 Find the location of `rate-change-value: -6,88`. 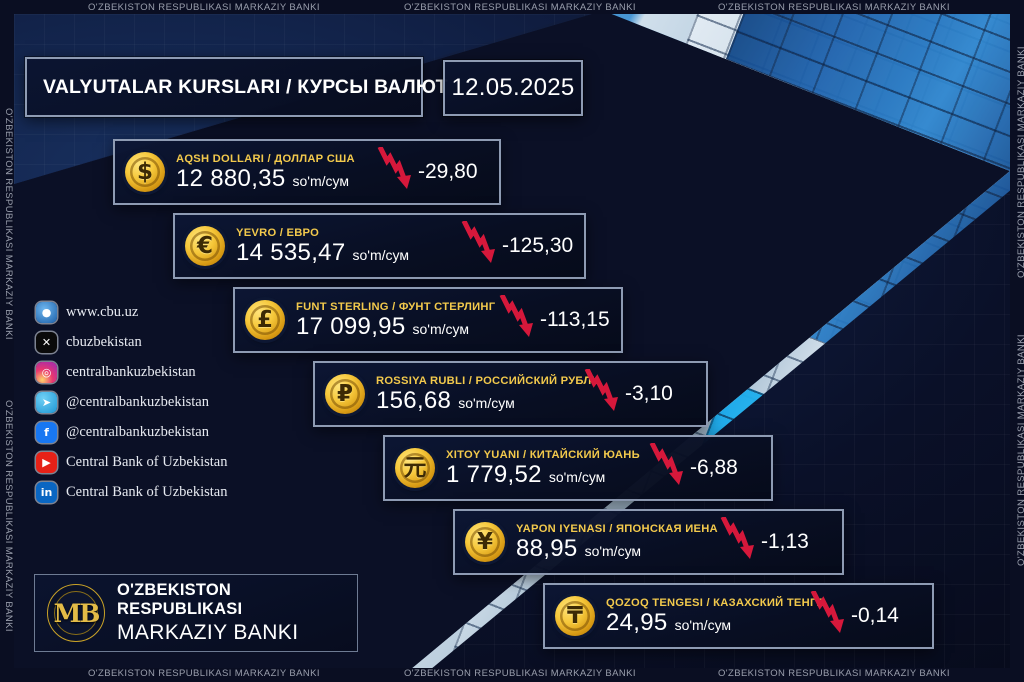

rate-change-value: -6,88 is located at coordinates (714, 467).